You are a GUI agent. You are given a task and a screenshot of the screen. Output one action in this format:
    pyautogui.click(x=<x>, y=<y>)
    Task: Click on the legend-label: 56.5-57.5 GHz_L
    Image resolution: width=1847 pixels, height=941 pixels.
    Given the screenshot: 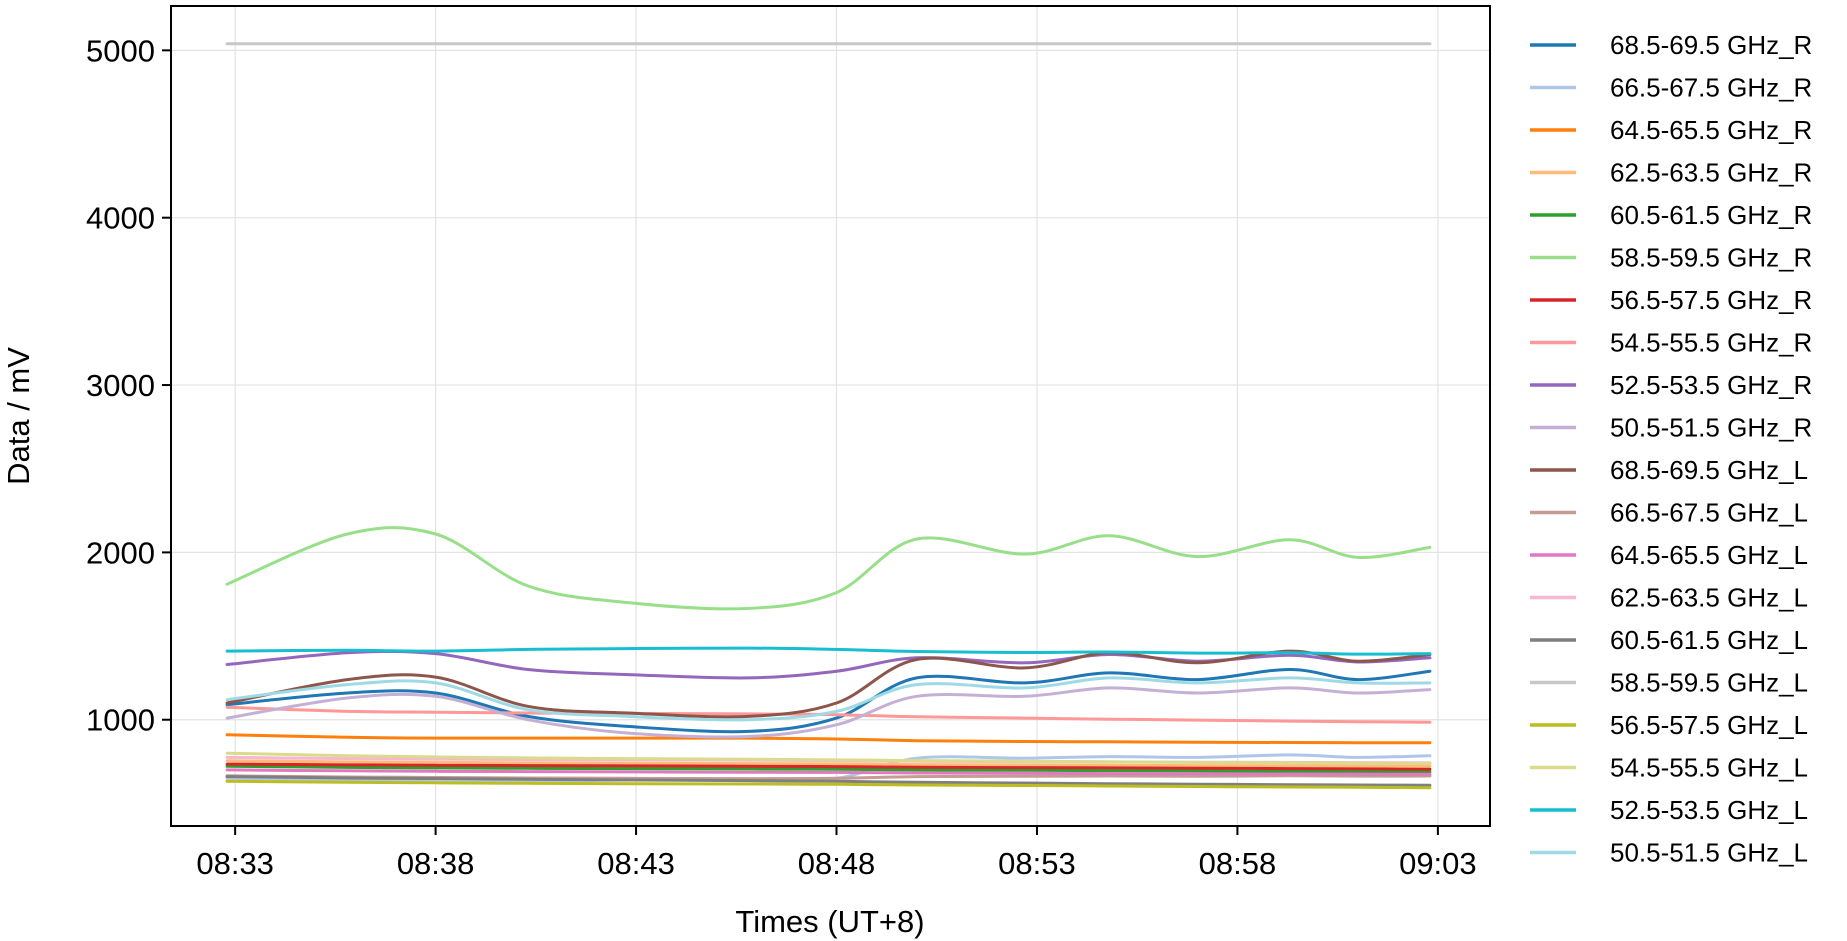 What is the action you would take?
    pyautogui.click(x=1709, y=725)
    